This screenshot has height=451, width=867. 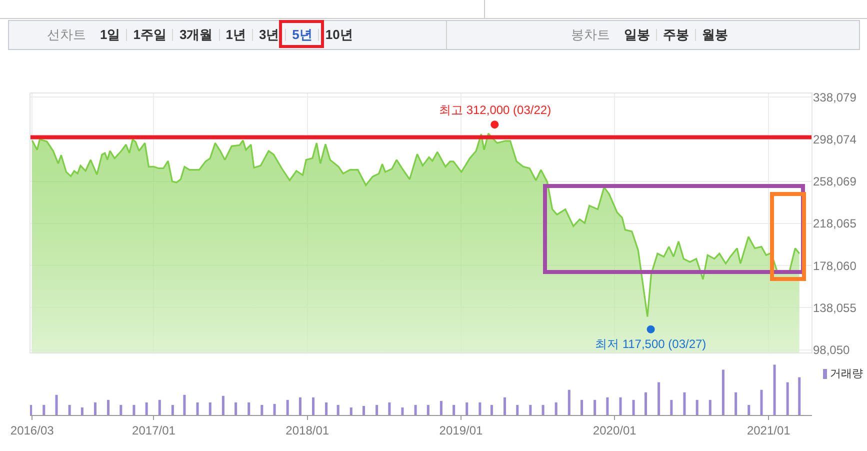 I want to click on text: 5년, so click(x=301, y=34).